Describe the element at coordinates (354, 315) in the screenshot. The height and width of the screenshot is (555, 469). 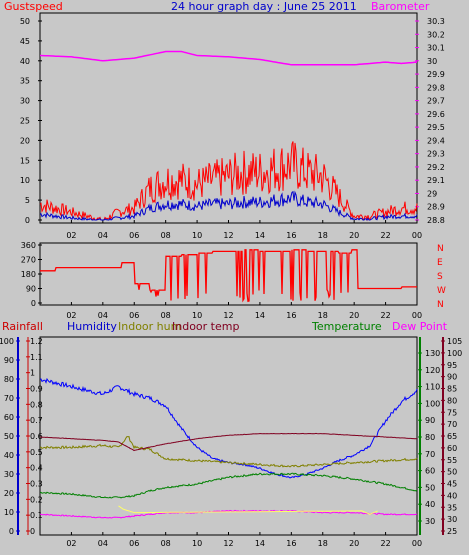
I see `p2-xtick-9: 20` at that location.